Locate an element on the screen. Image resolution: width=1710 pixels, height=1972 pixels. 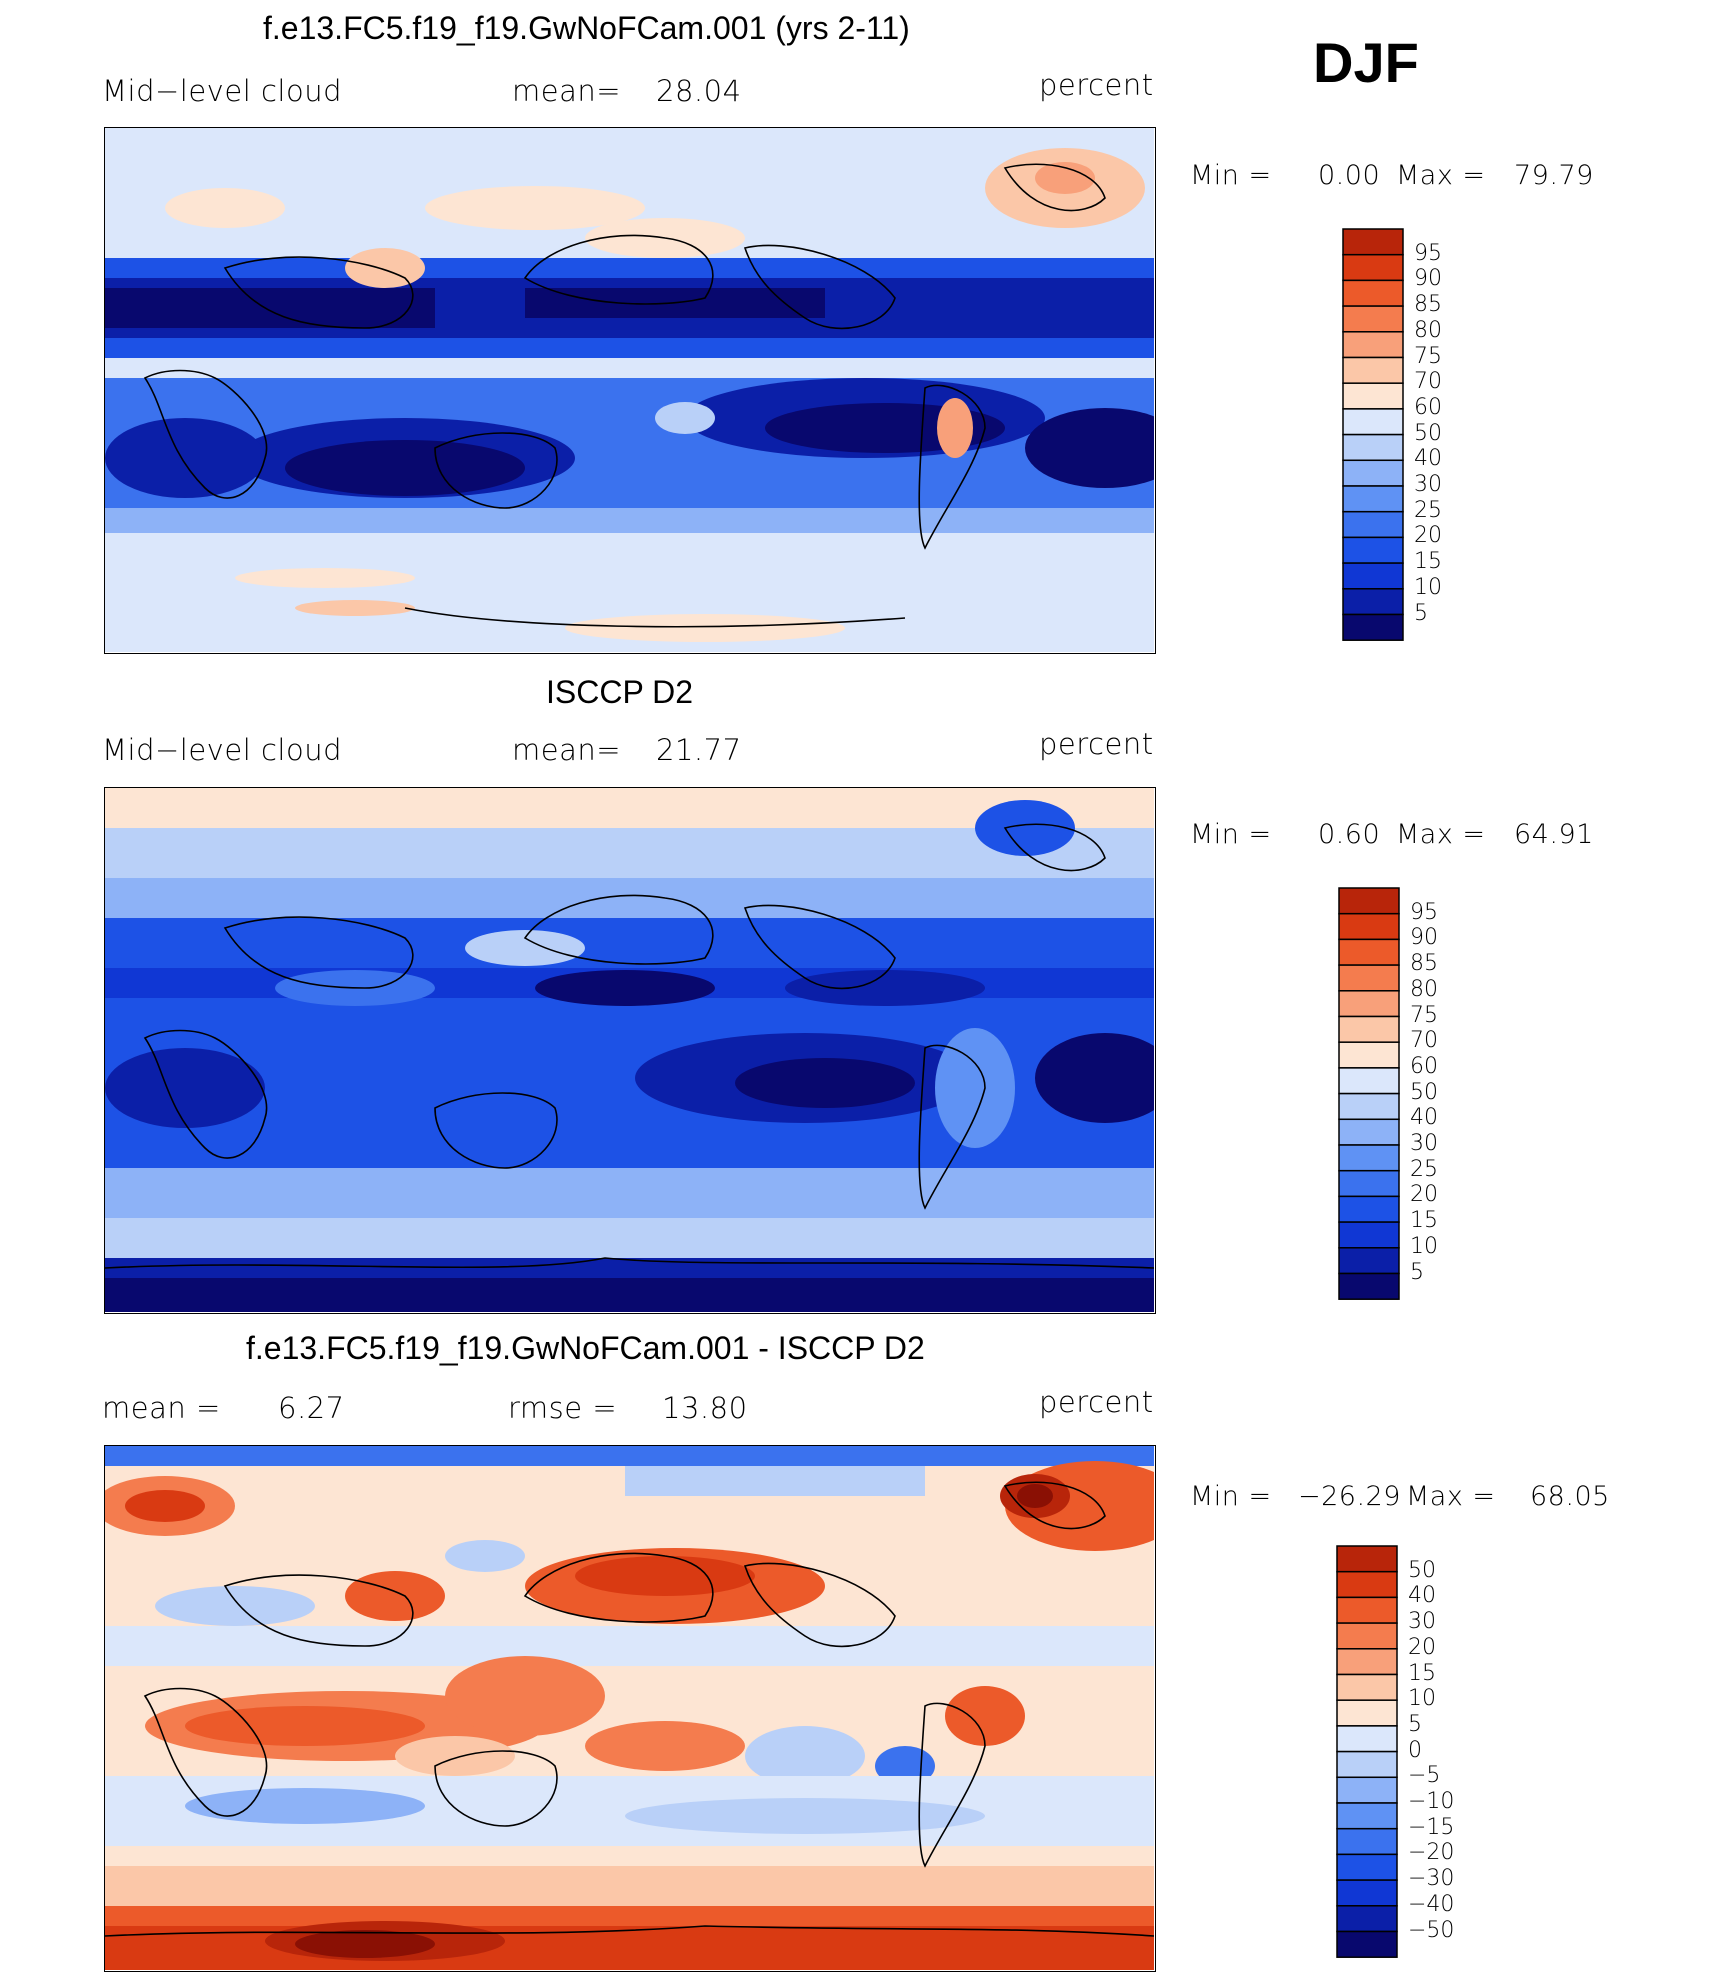
colorbar-tick-label: −30 is located at coordinates (1431, 1879).